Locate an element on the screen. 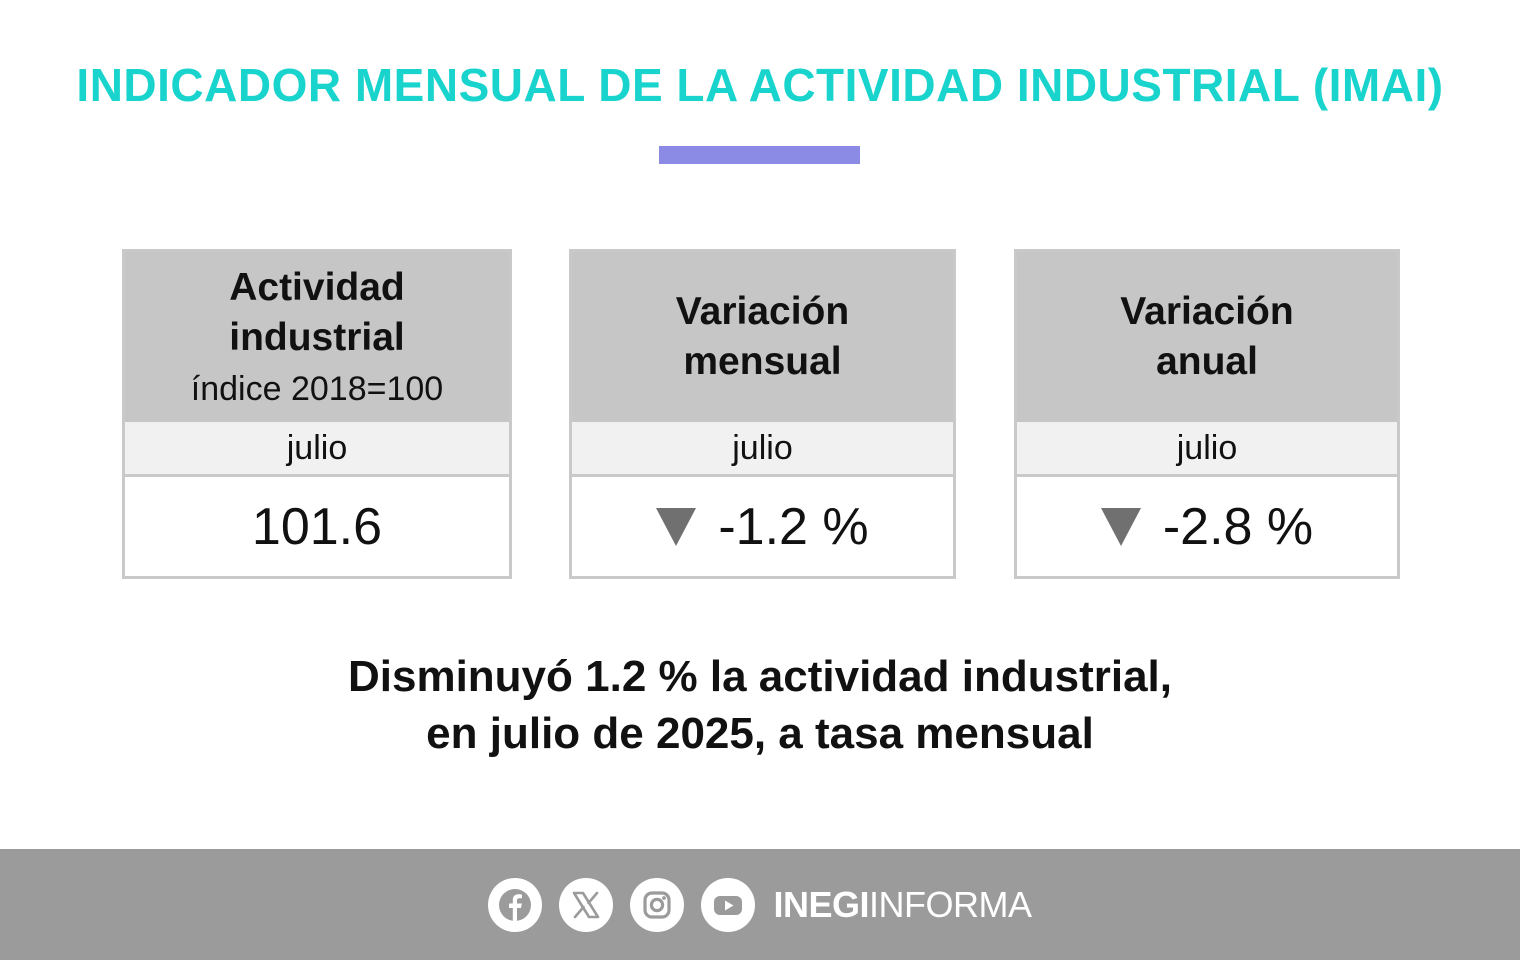  card-header: Actividad industrial índice 2018=100 is located at coordinates (317, 337).